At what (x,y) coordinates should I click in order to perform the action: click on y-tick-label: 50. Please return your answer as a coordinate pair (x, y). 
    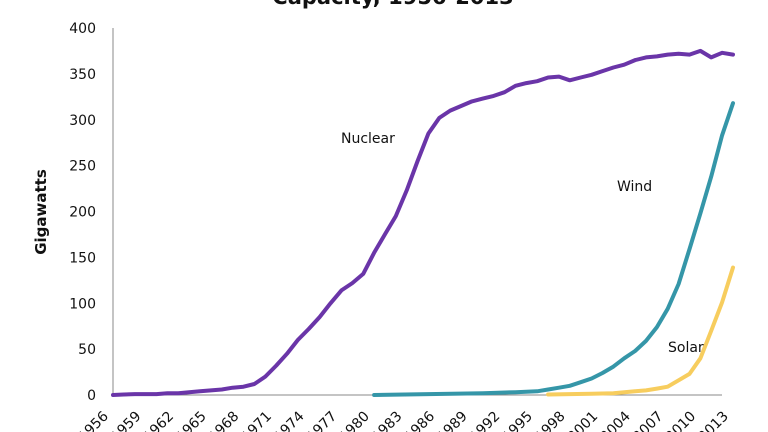
    Looking at the image, I should click on (87, 350).